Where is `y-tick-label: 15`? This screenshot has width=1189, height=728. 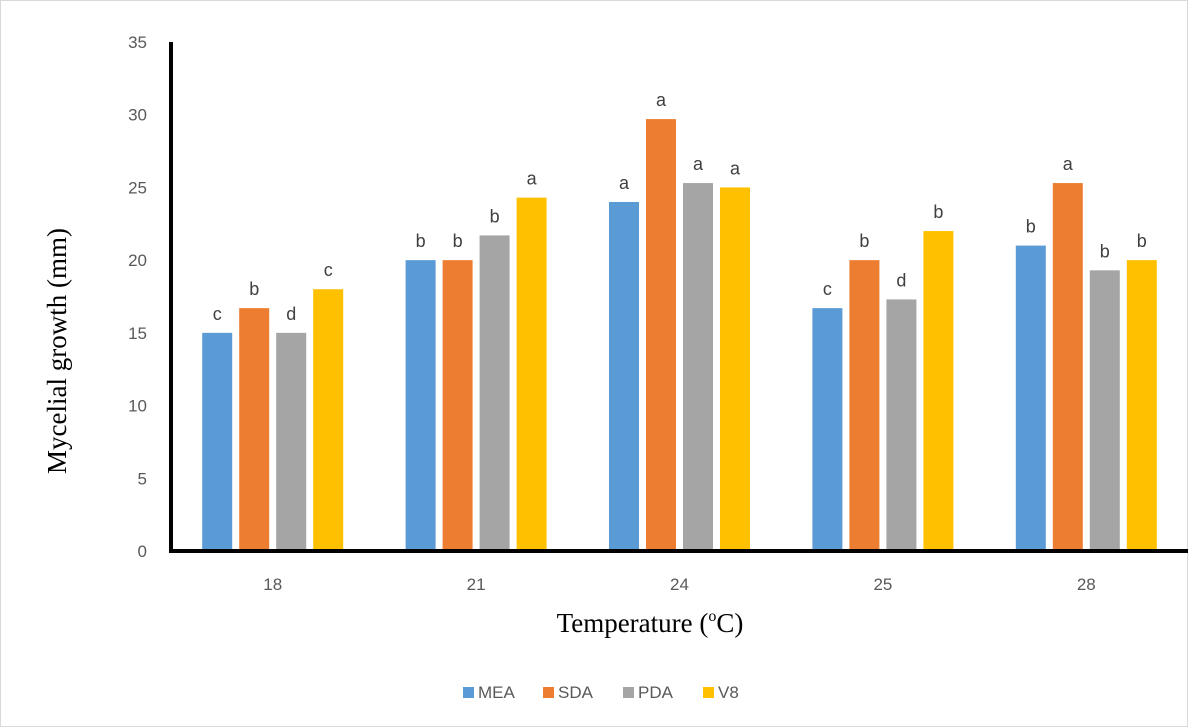
y-tick-label: 15 is located at coordinates (137, 333).